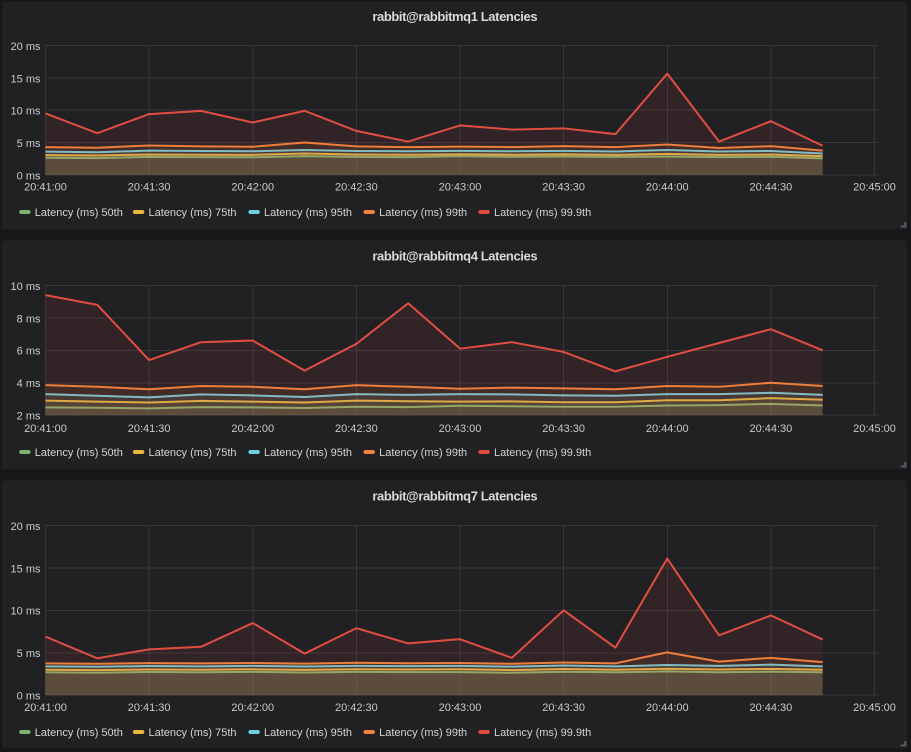 The image size is (911, 752). What do you see at coordinates (454, 256) in the screenshot?
I see `svg-text: rabbit@rabbitmq4 Latencies` at bounding box center [454, 256].